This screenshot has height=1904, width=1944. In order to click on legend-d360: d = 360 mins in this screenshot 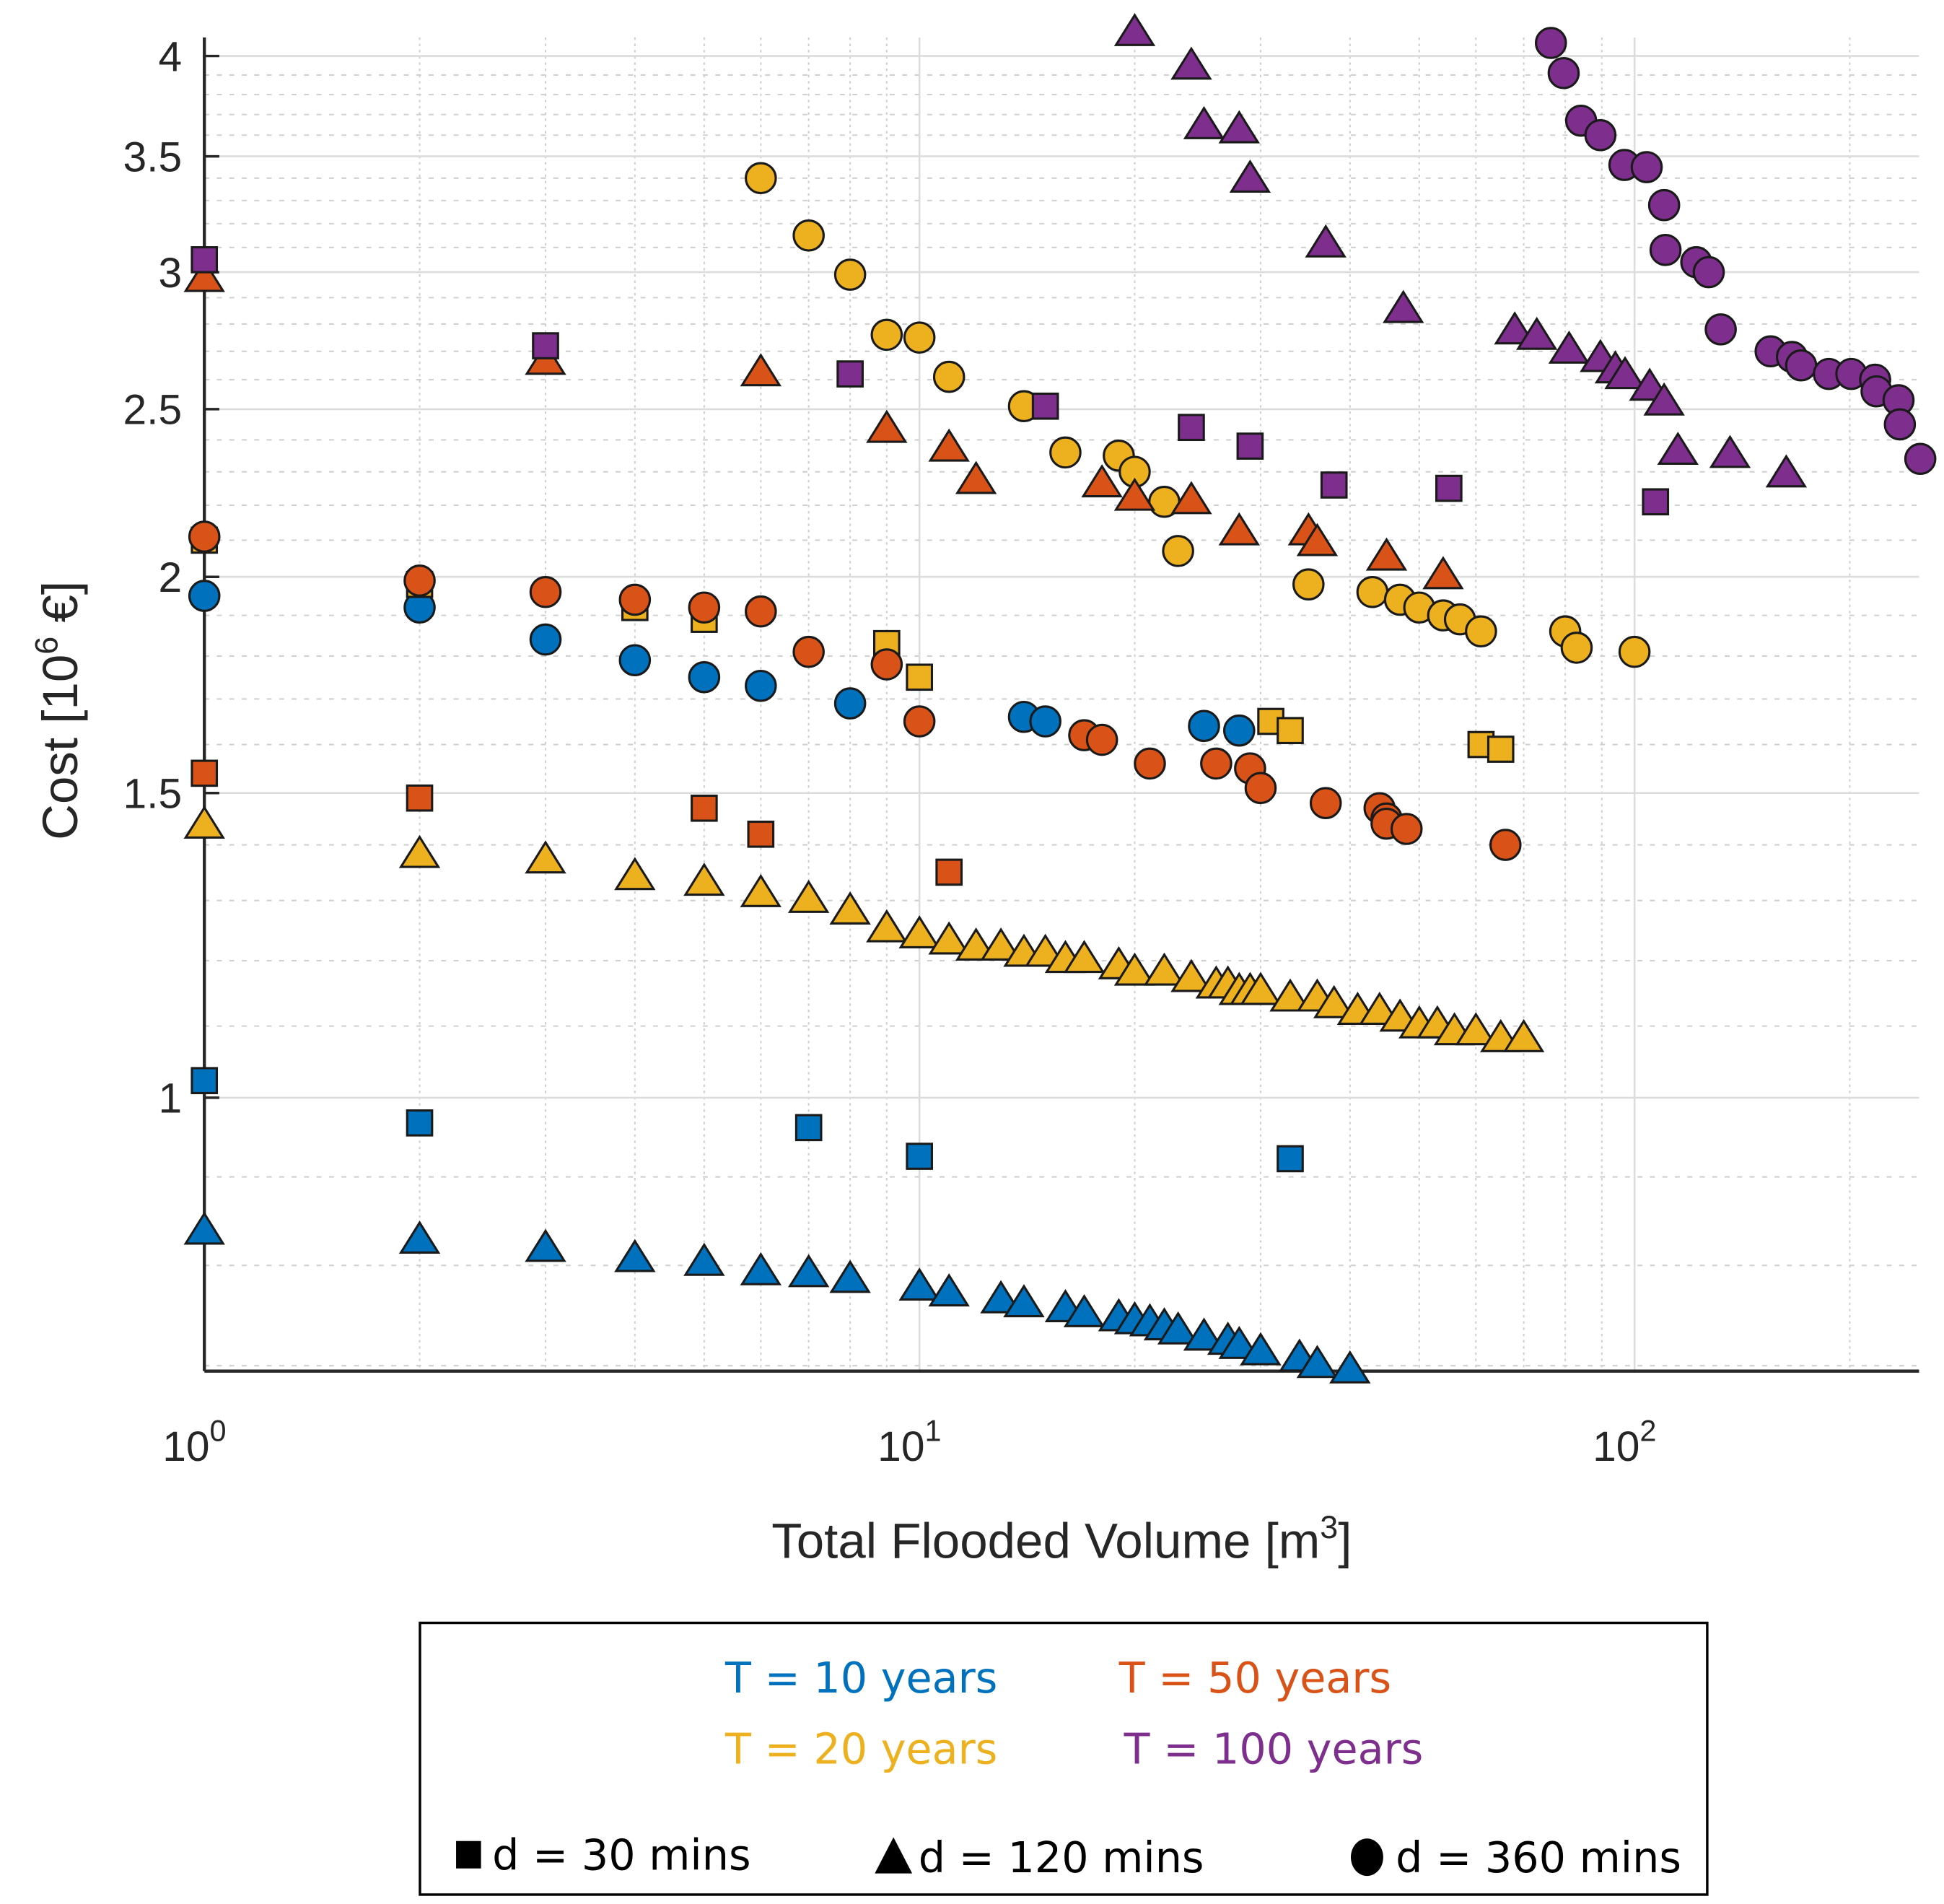, I will do `click(1538, 1857)`.